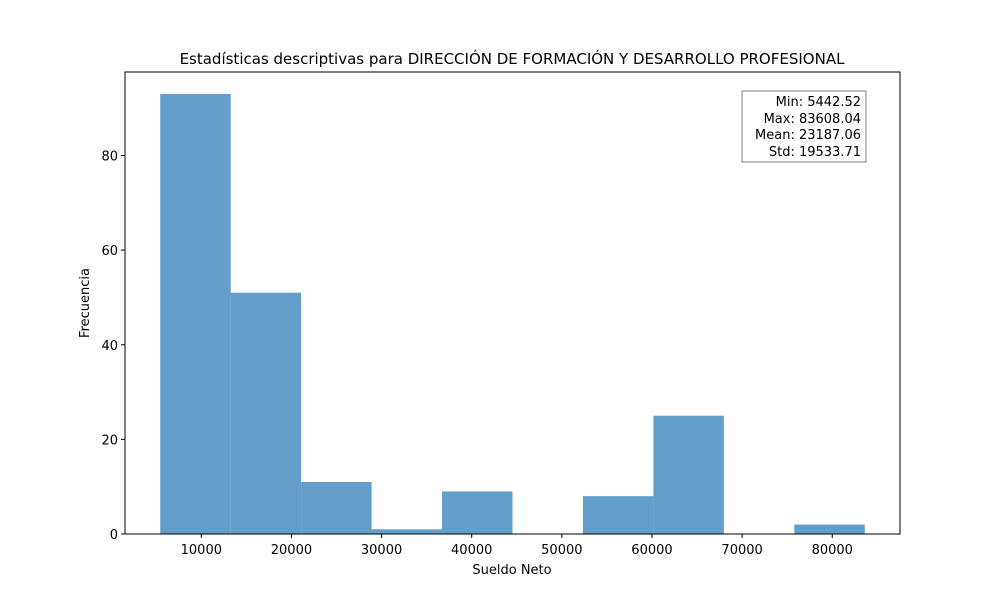 The image size is (1000, 604). Describe the element at coordinates (109, 251) in the screenshot. I see `y-tick-label: 60` at that location.